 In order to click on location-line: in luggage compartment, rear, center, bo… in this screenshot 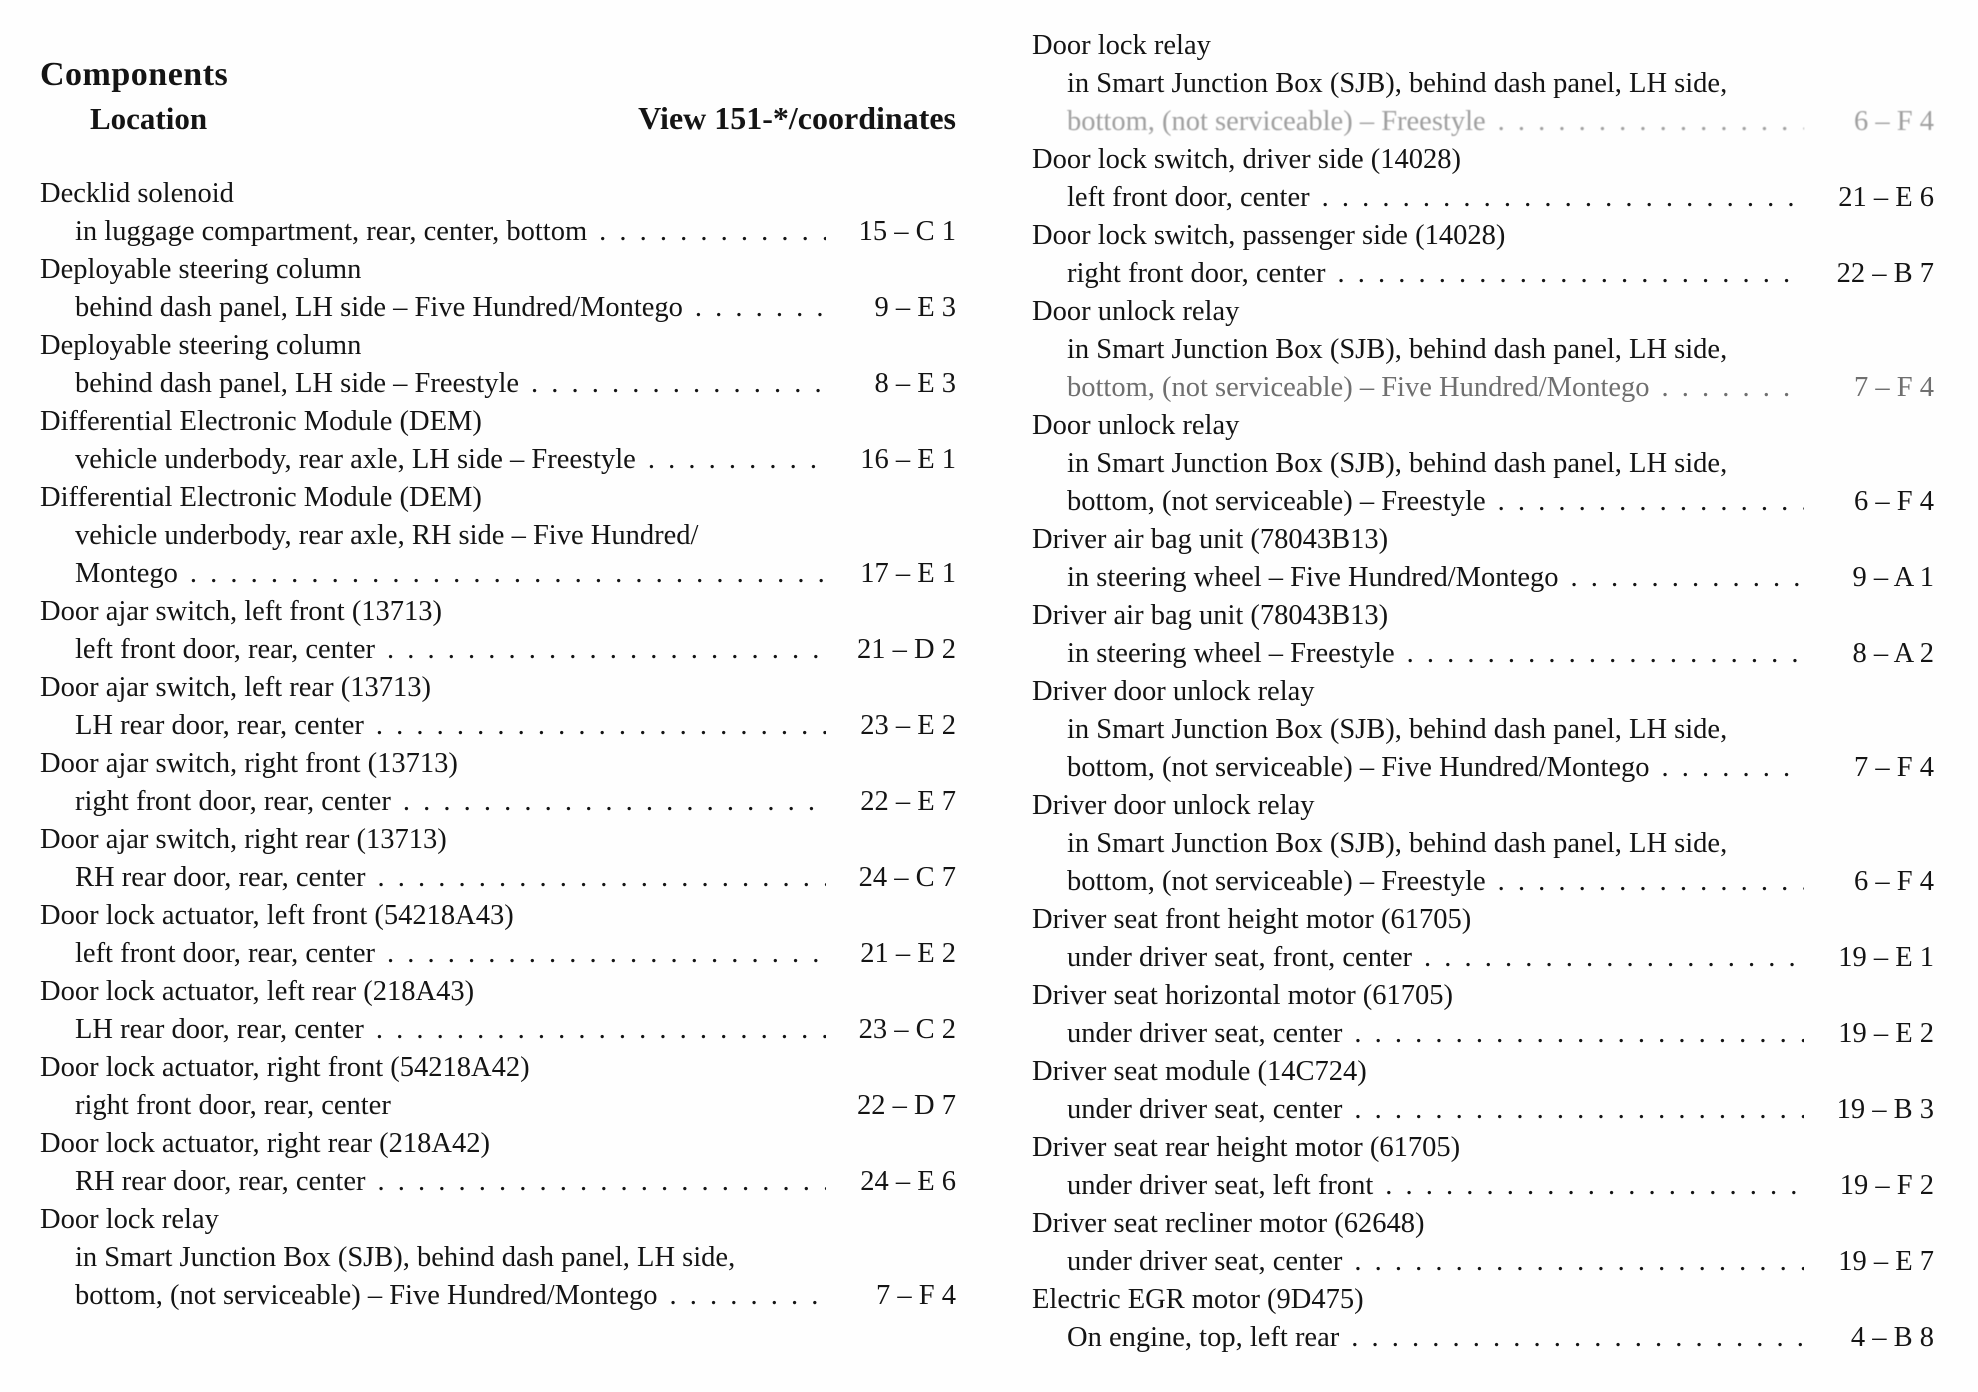, I will do `click(498, 232)`.